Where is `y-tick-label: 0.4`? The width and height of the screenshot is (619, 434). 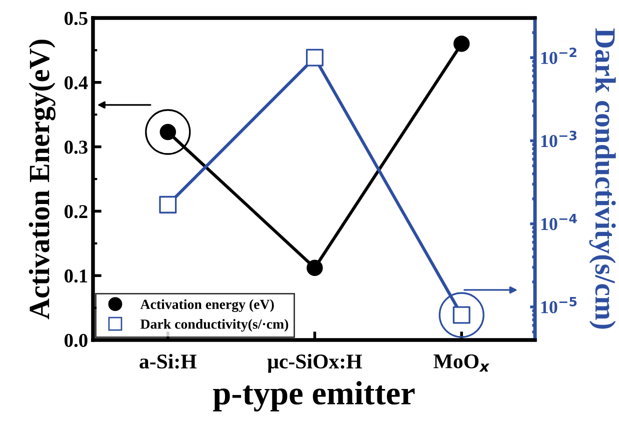
y-tick-label: 0.4 is located at coordinates (76, 83).